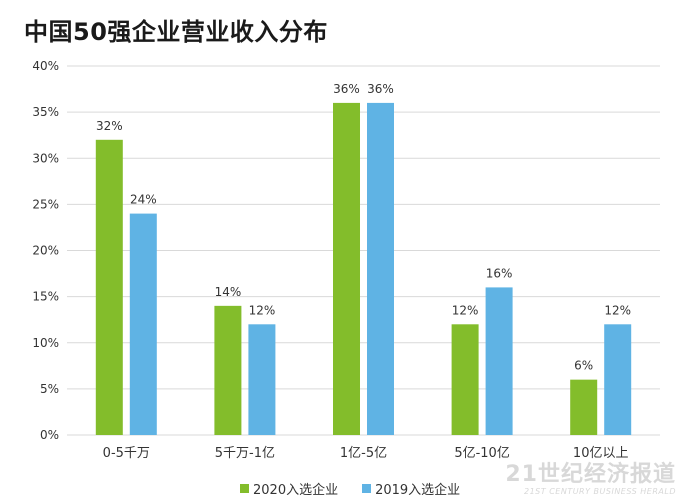  What do you see at coordinates (45, 343) in the screenshot?
I see `y-tick-label: 10%` at bounding box center [45, 343].